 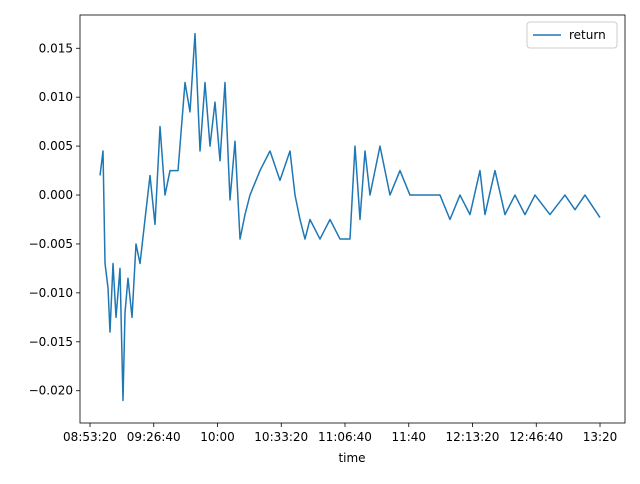 I want to click on x-tick-label: 11:40, so click(x=408, y=437).